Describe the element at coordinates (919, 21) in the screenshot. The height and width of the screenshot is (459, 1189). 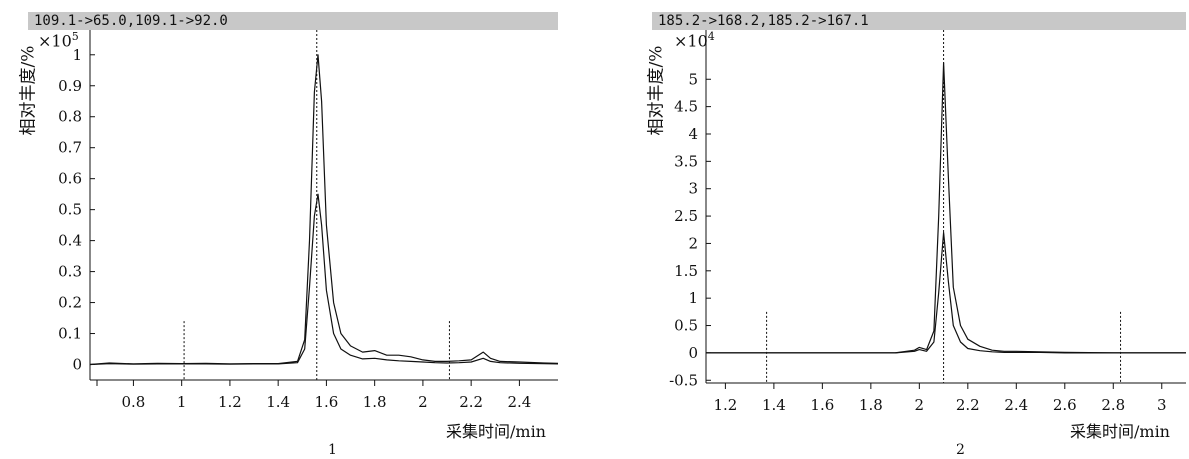
I see `chart-header: 185.2->168.2,185.2->167.1` at that location.